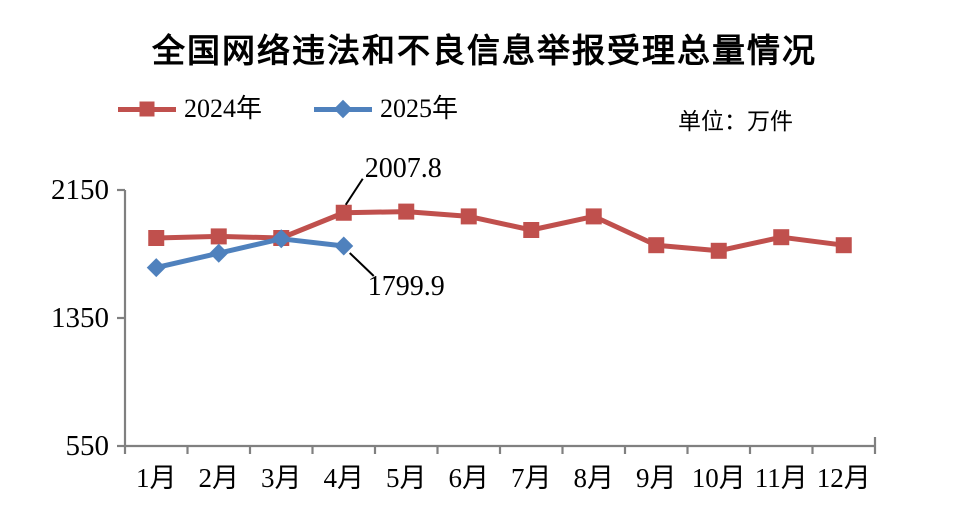 This screenshot has width=969, height=517. Describe the element at coordinates (343, 109) in the screenshot. I see `legend-swatch-2025` at that location.